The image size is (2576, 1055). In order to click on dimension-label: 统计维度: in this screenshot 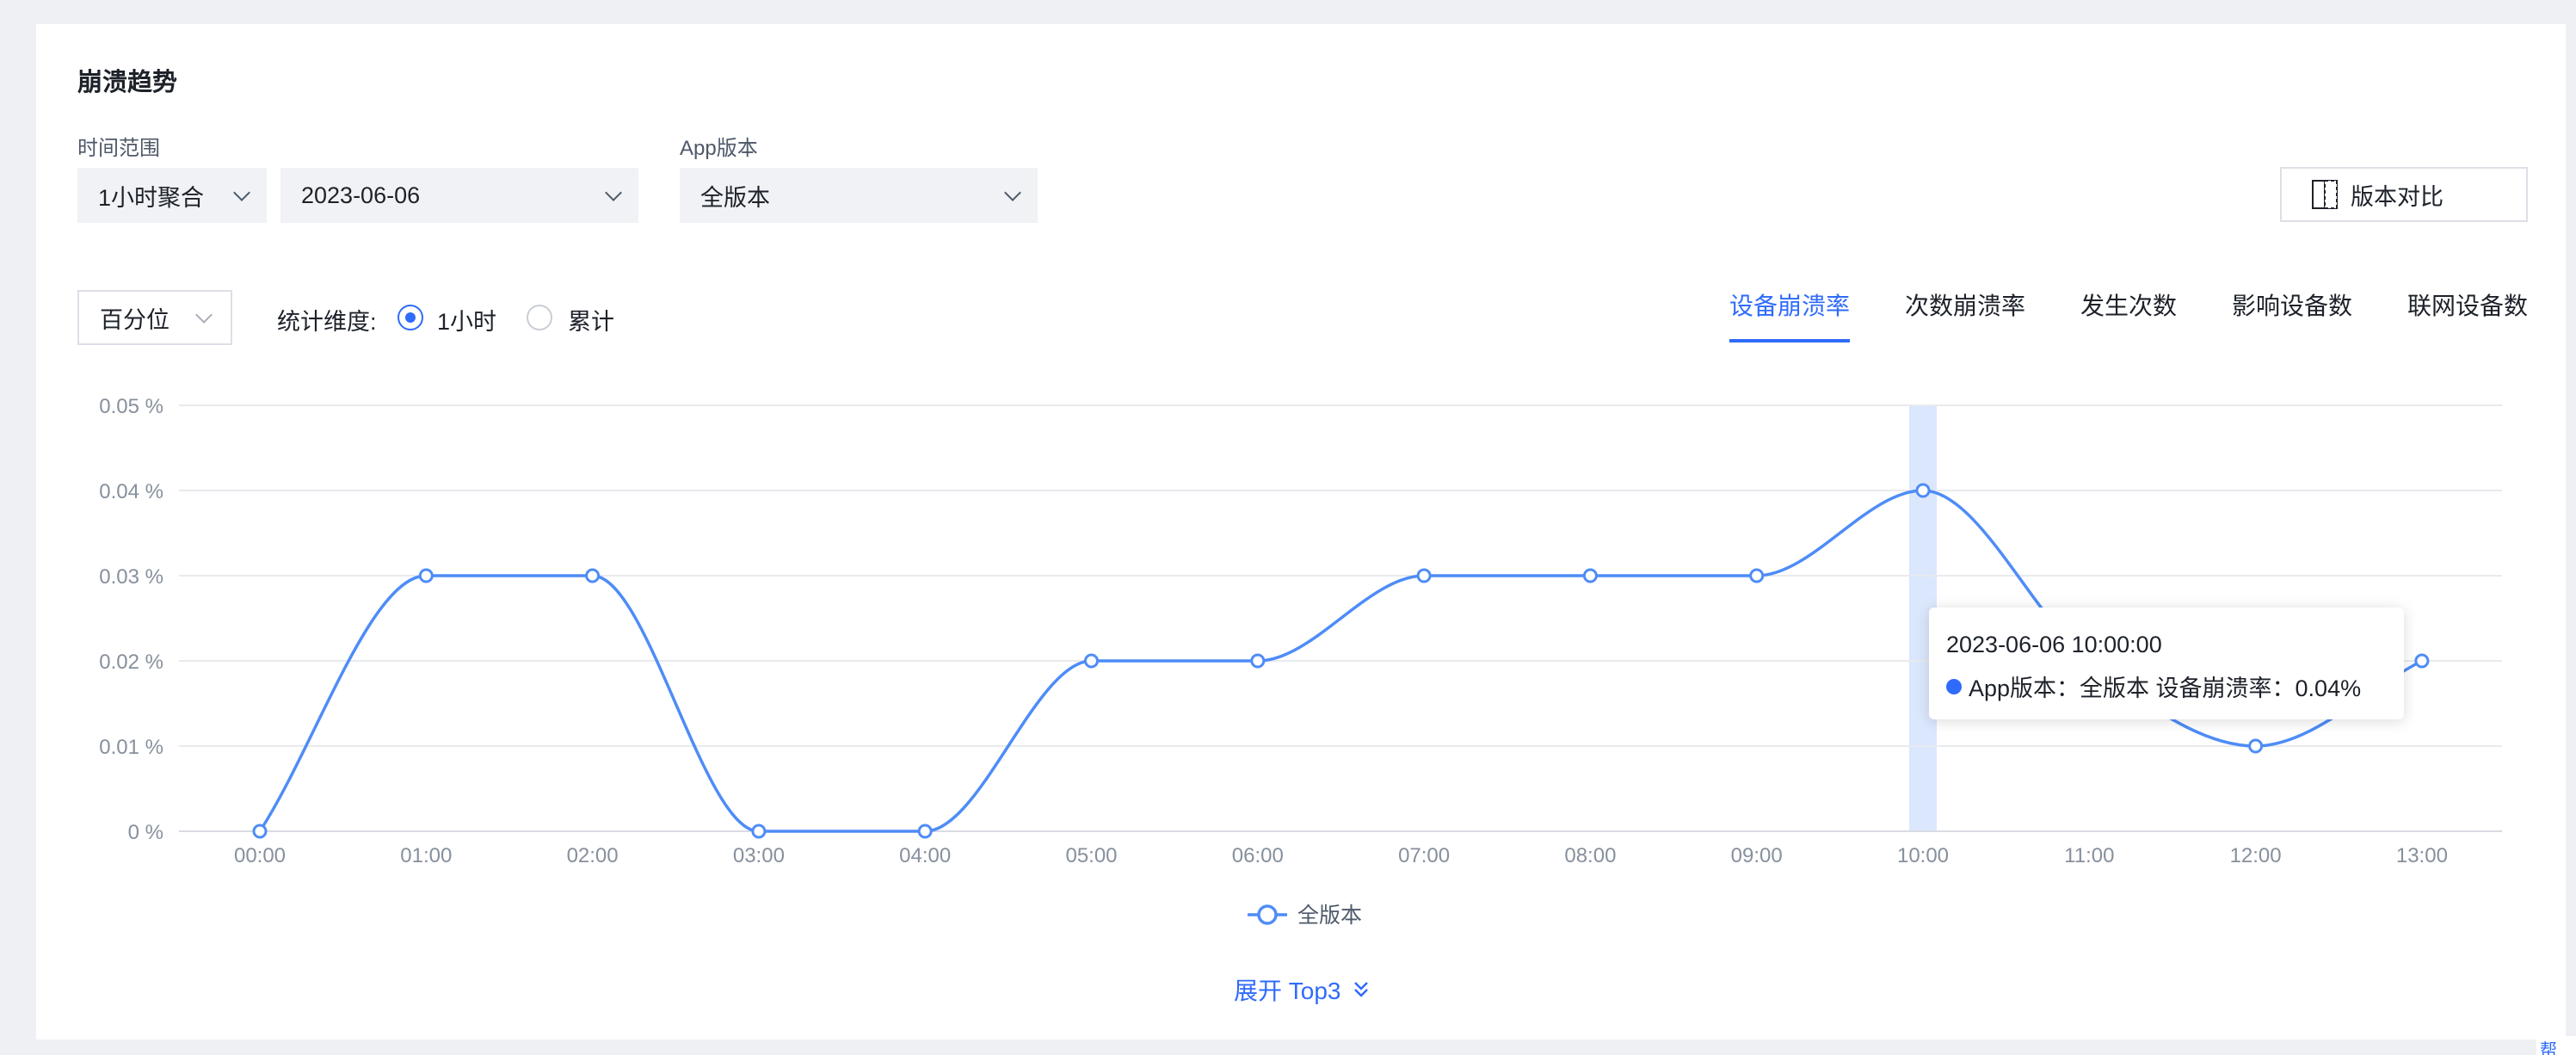, I will do `click(327, 322)`.